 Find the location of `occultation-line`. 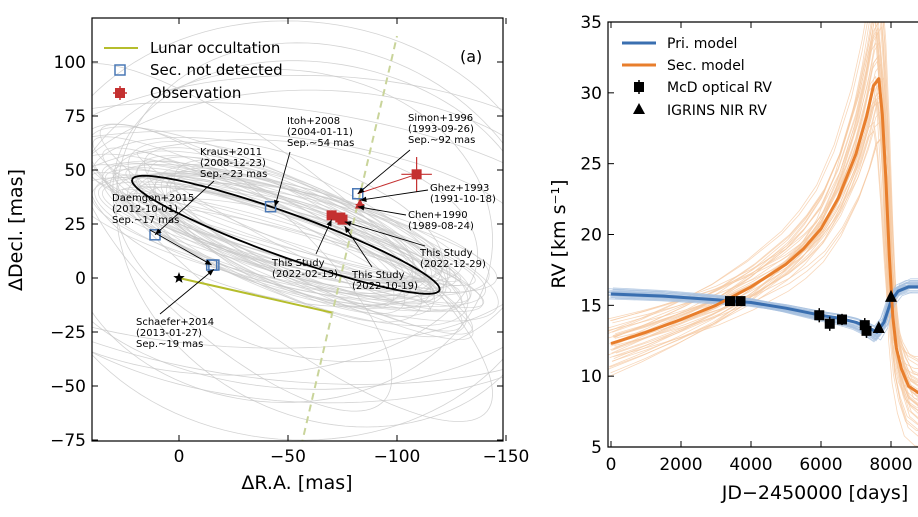

occultation-line is located at coordinates (255, 295).